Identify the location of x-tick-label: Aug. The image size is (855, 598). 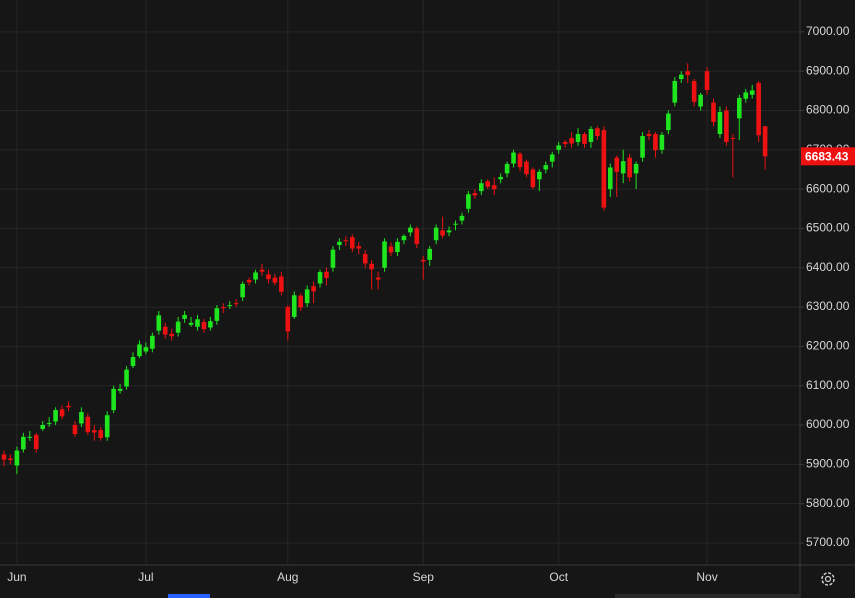
(287, 577).